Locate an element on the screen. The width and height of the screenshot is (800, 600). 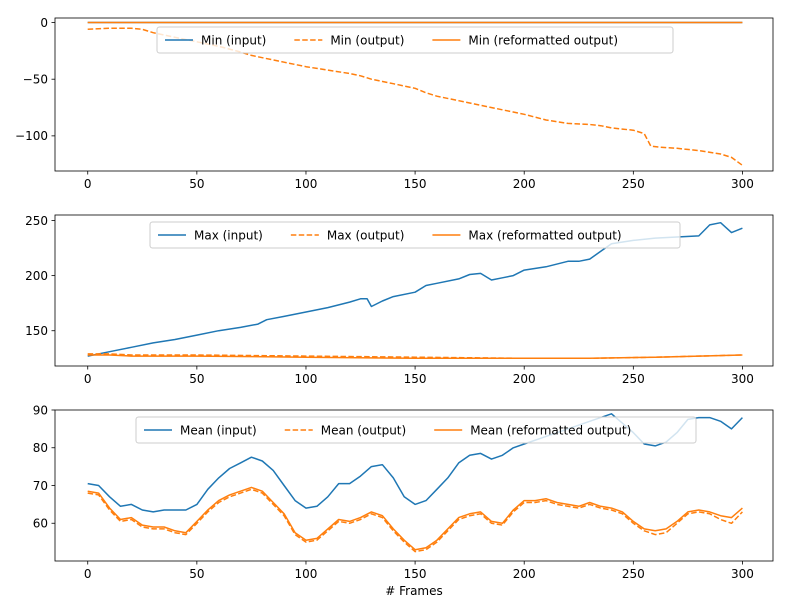
legend-label: Mean (output) is located at coordinates (363, 430).